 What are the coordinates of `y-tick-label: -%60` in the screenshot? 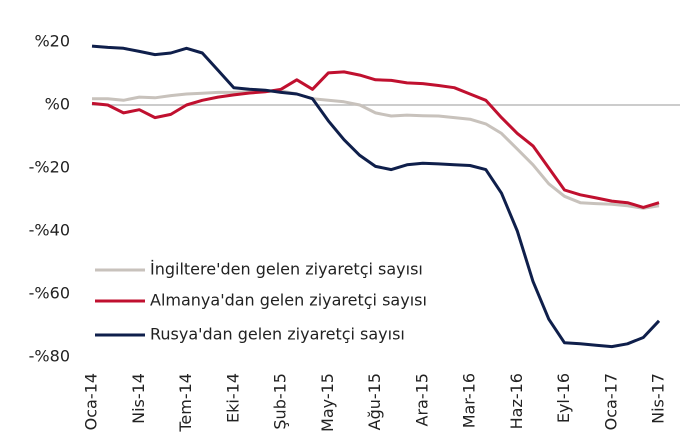 It's located at (49, 293).